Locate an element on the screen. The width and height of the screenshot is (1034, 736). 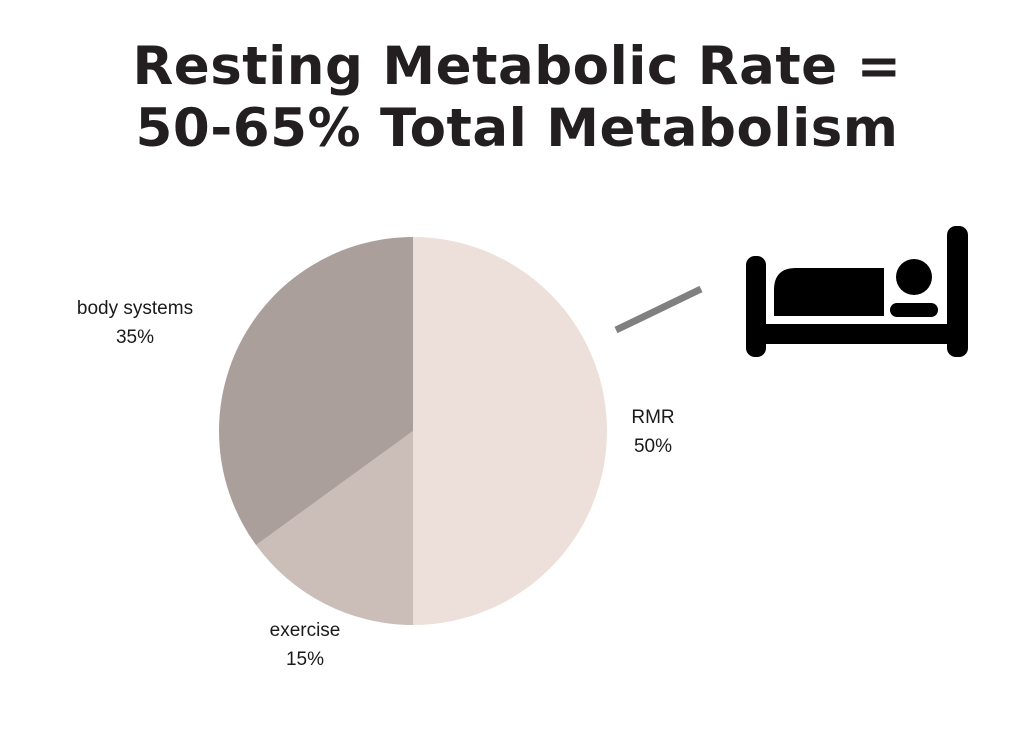
chart-title-line-2: 50-65% Total Metabolism is located at coordinates (517, 128).